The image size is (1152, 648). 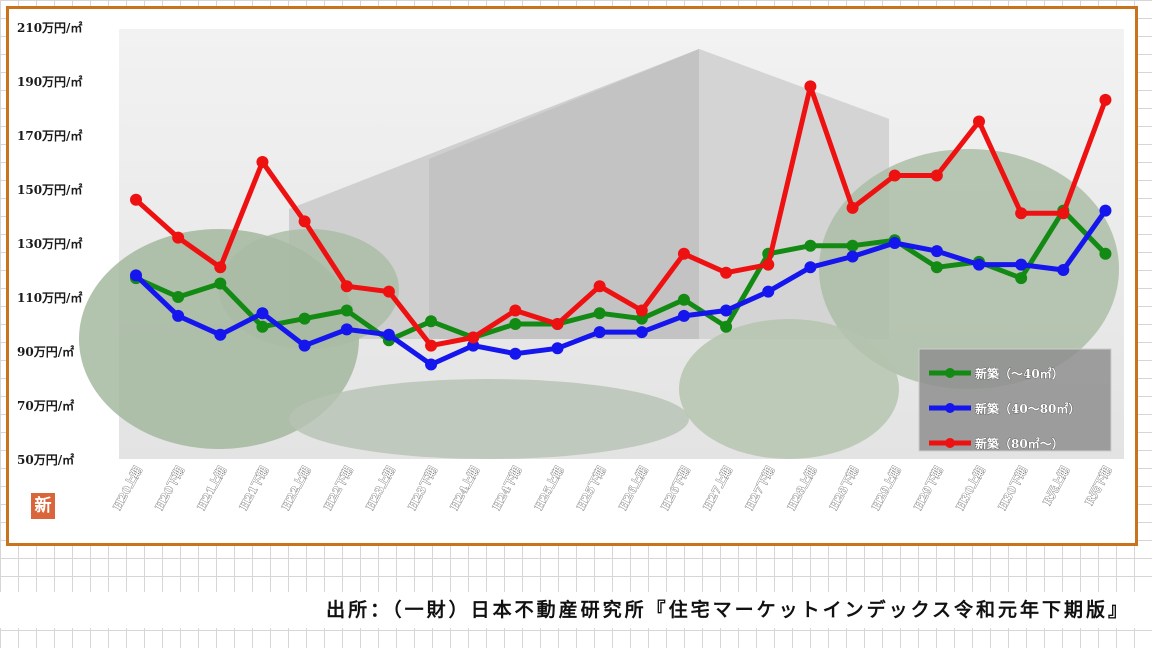 I want to click on x-tick-label: H27下期, so click(x=759, y=488).